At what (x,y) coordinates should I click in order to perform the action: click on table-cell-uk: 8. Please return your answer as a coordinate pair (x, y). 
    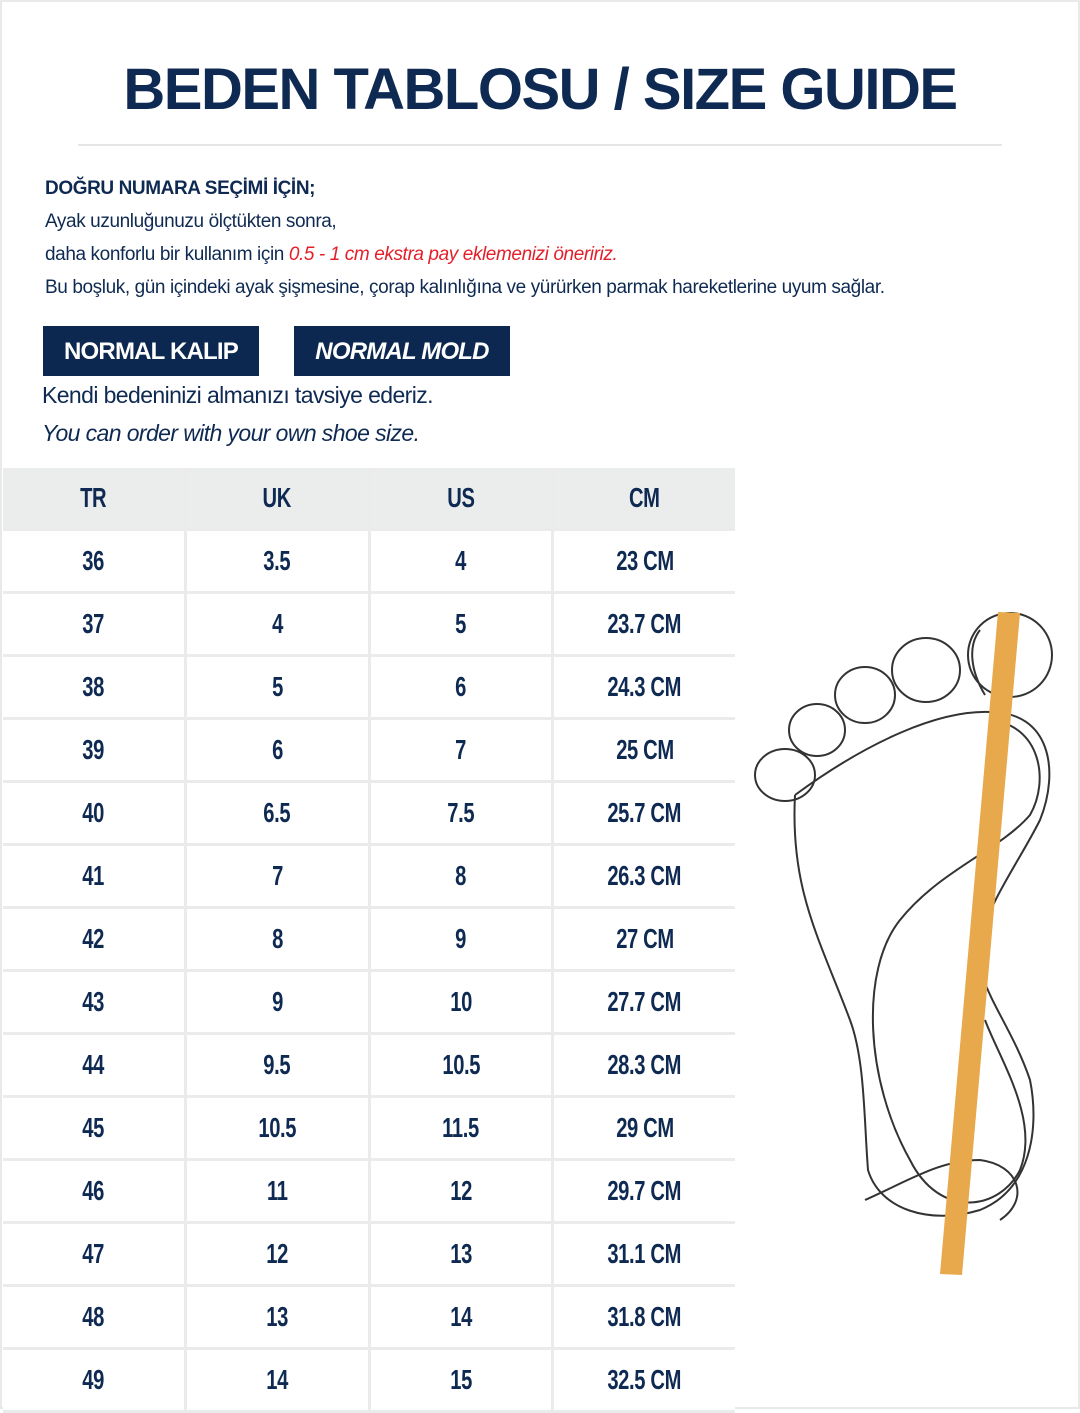
    Looking at the image, I should click on (277, 939).